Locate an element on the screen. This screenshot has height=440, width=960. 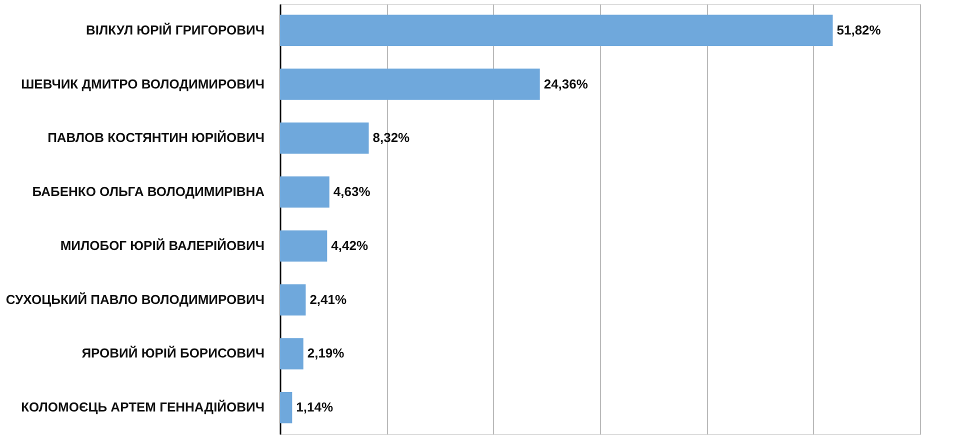
data-label: 4,63% is located at coordinates (352, 192).